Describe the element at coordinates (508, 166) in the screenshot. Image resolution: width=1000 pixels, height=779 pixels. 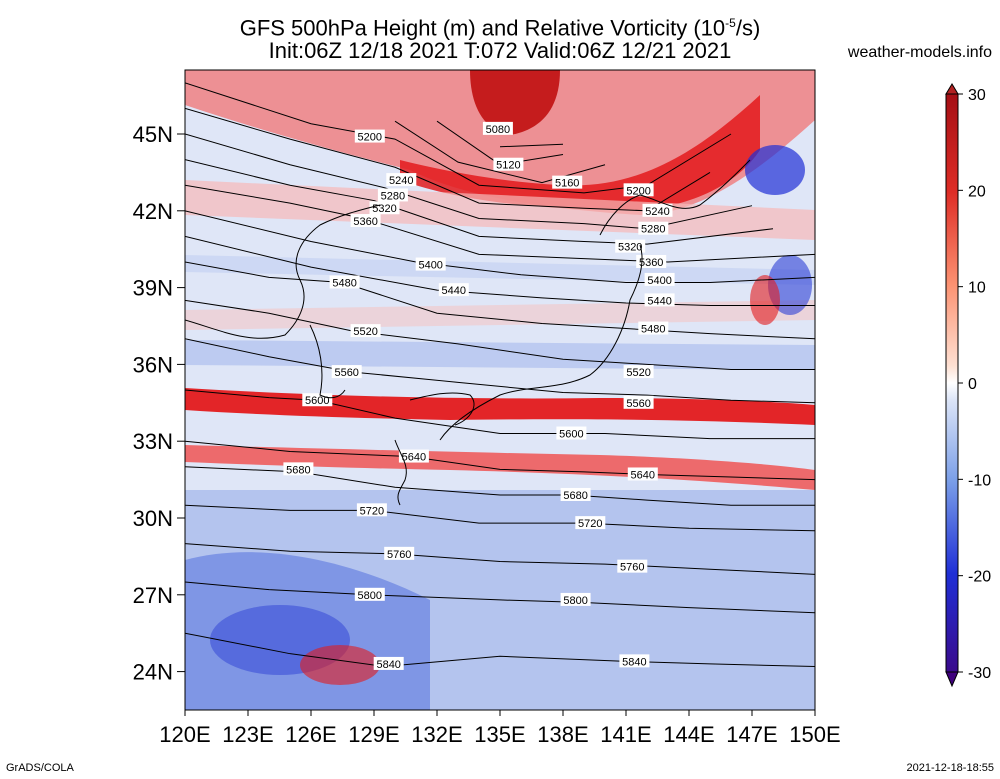
I see `contour-label: 5120` at that location.